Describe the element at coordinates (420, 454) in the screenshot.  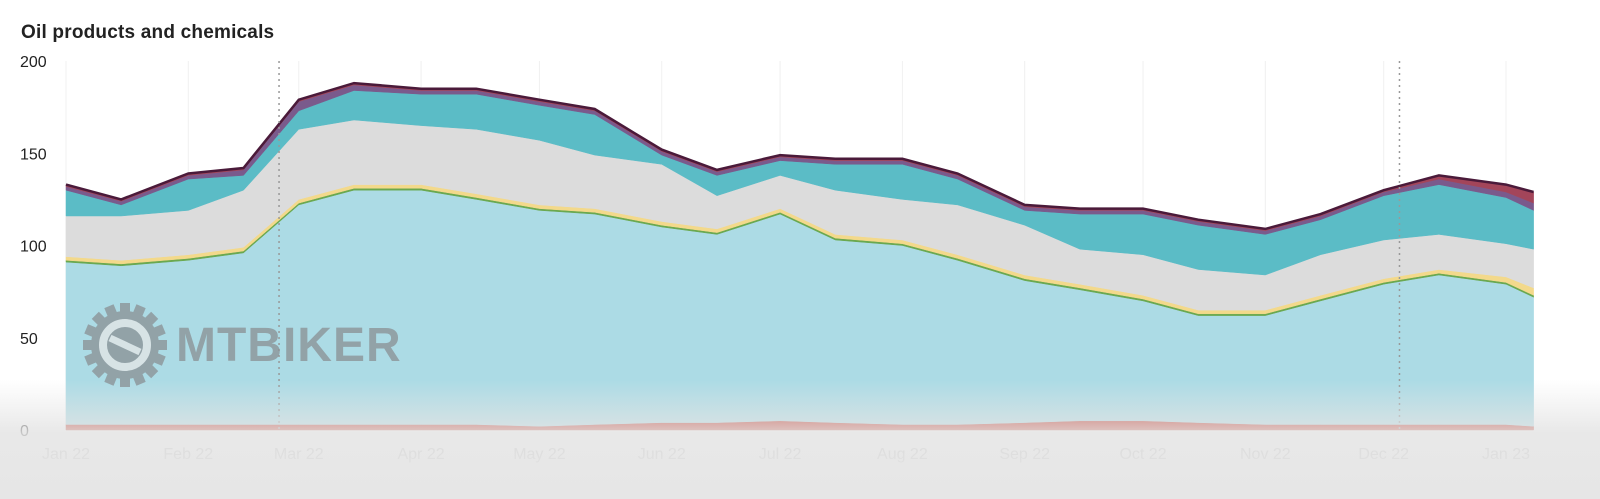
I see `x-tick-label: Apr 22` at that location.